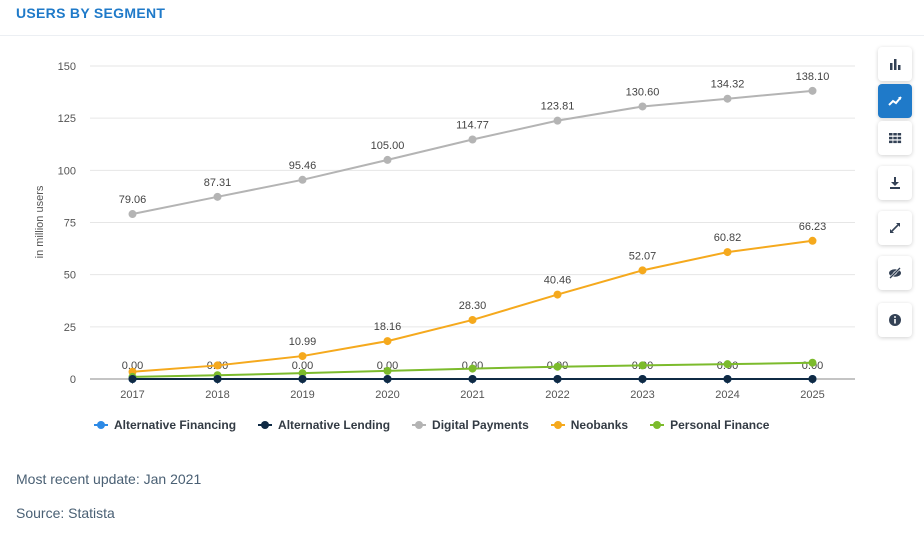  What do you see at coordinates (303, 342) in the screenshot?
I see `data-label: 10.99` at bounding box center [303, 342].